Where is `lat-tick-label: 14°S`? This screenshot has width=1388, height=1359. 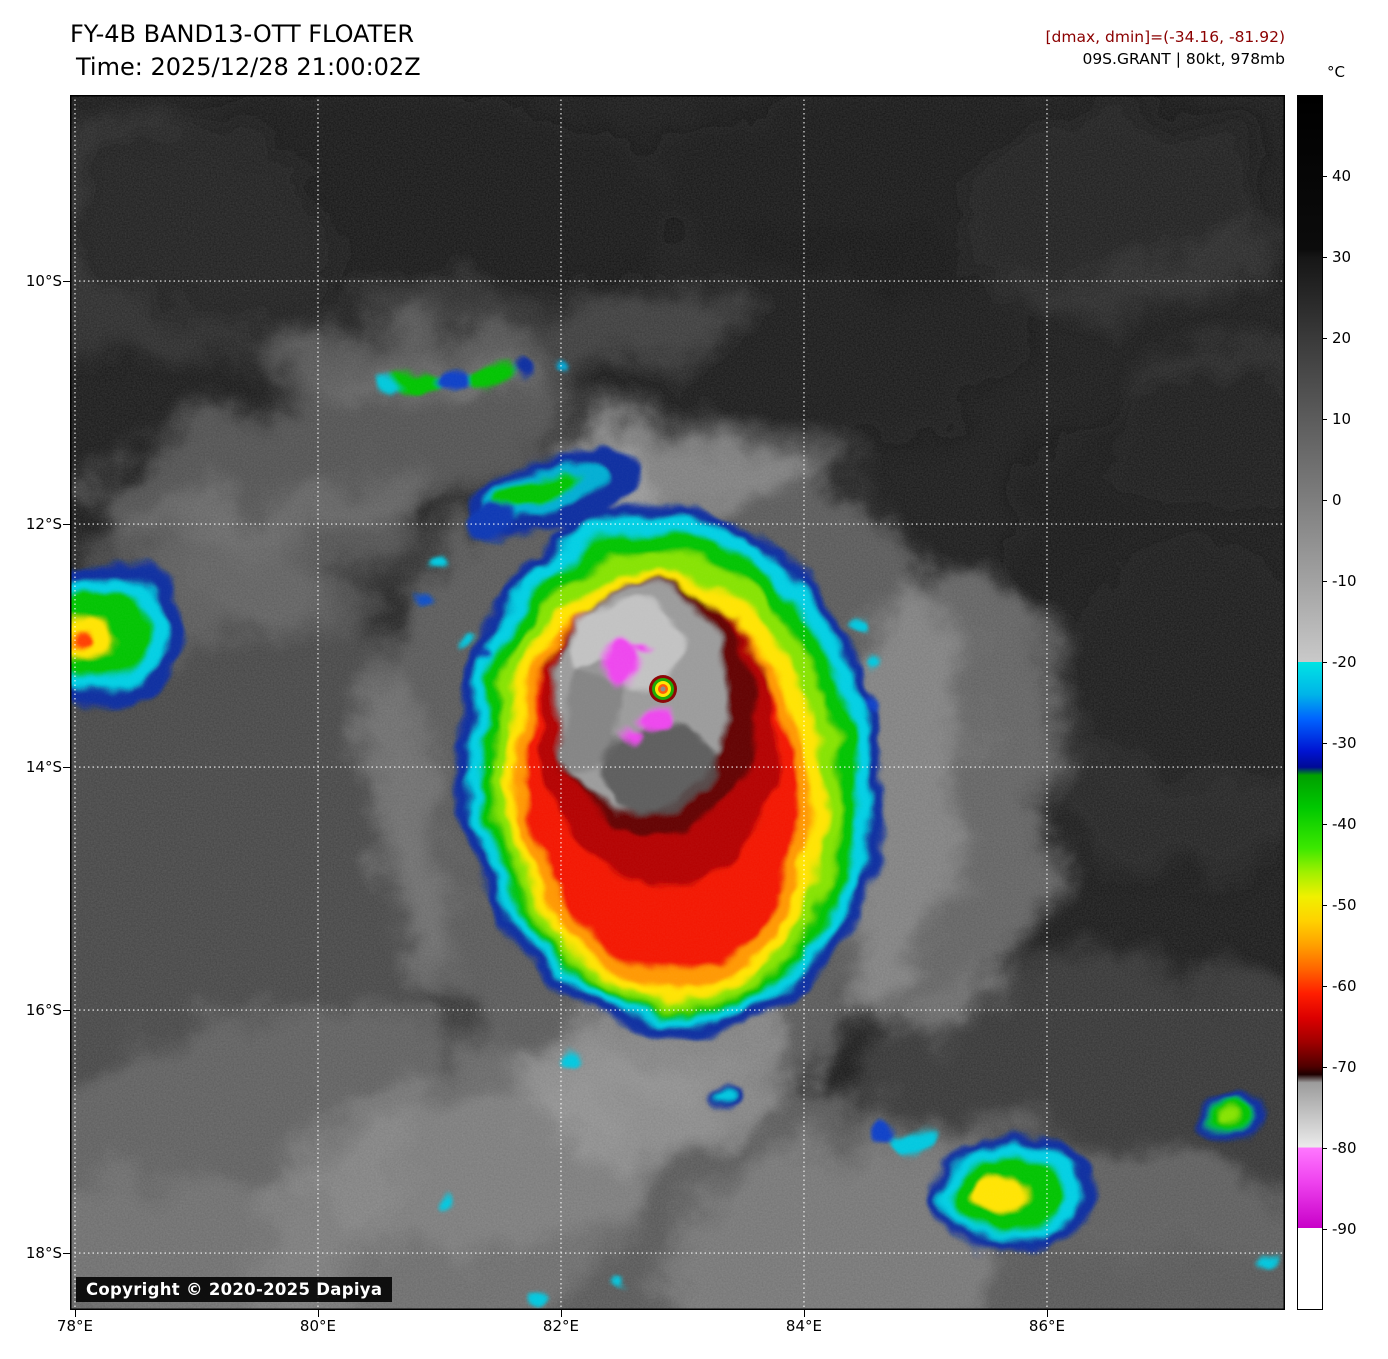 lat-tick-label: 14°S is located at coordinates (43, 767).